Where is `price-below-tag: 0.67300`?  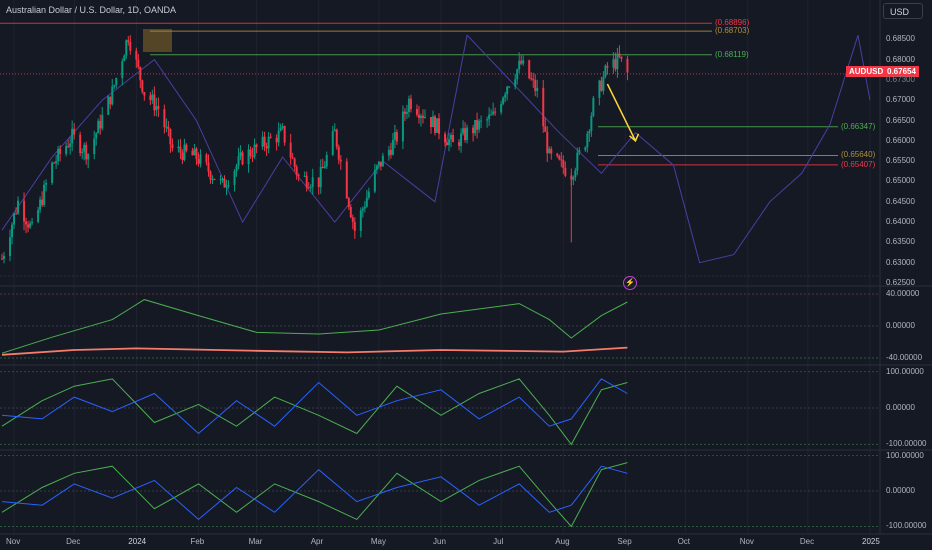
price-below-tag: 0.67300 is located at coordinates (900, 79).